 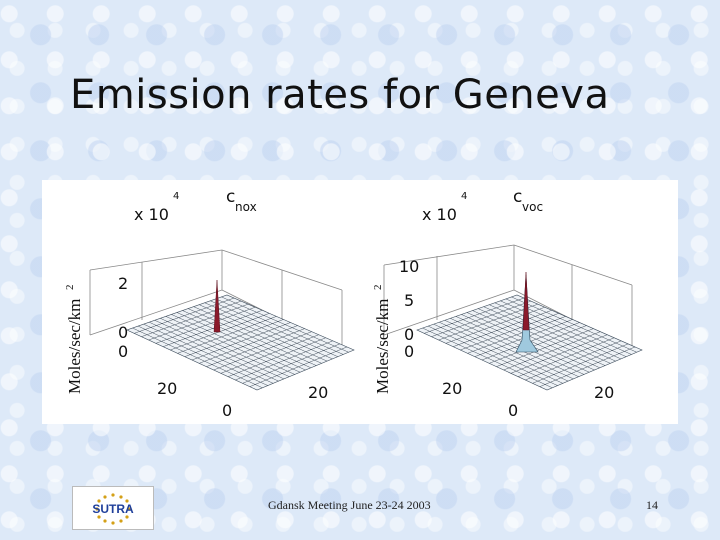 I want to click on zlabel-sup-left: 2, so click(x=70, y=288).